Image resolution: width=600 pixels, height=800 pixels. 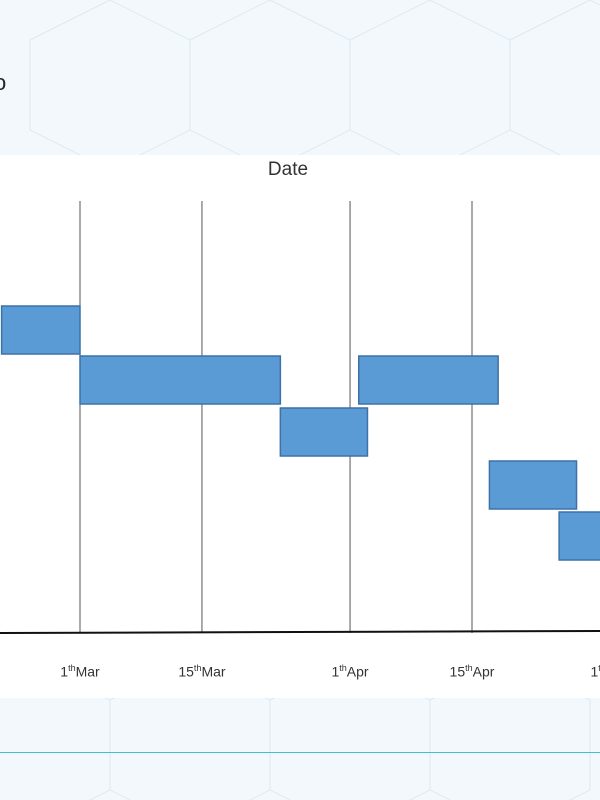 I want to click on x-tick-label-2: 1thApr, so click(x=350, y=671).